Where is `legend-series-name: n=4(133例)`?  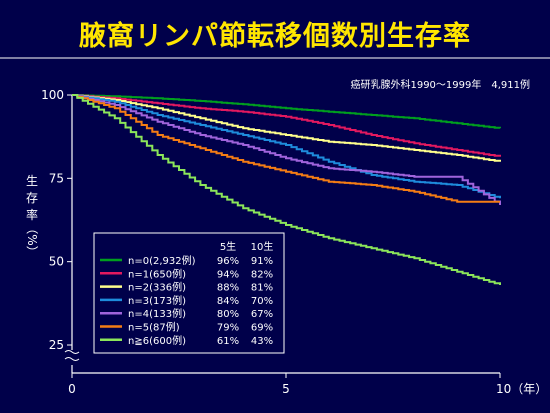
legend-series-name: n=4(133例) is located at coordinates (157, 313).